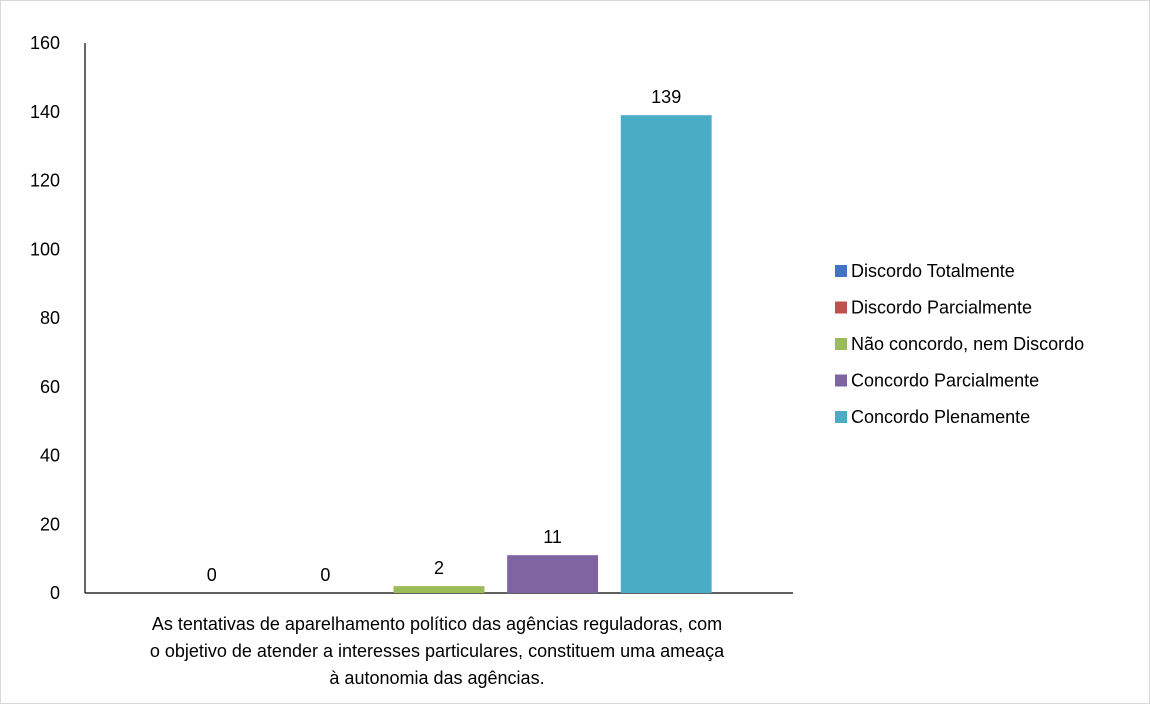 Image resolution: width=1150 pixels, height=709 pixels. Describe the element at coordinates (45, 43) in the screenshot. I see `y-tick-label: 160` at that location.